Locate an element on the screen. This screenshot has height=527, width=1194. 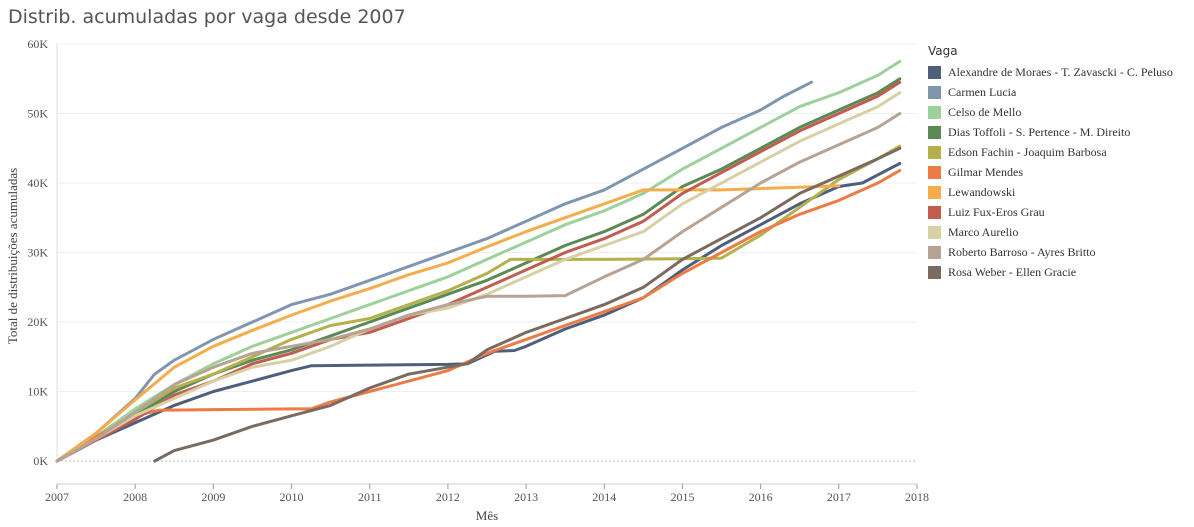
x-tick-label: 2007 is located at coordinates (57, 497).